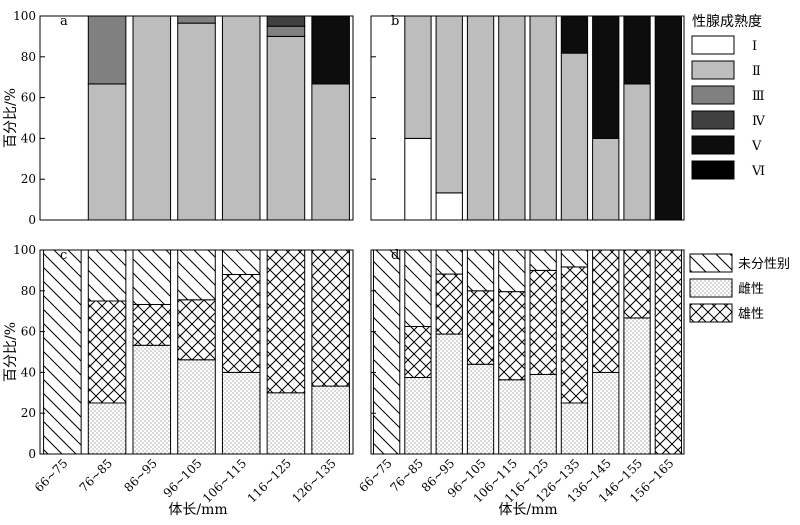 The height and width of the screenshot is (525, 800). What do you see at coordinates (11, 352) in the screenshot?
I see `ylabel-bottom: 百分比/%` at bounding box center [11, 352].